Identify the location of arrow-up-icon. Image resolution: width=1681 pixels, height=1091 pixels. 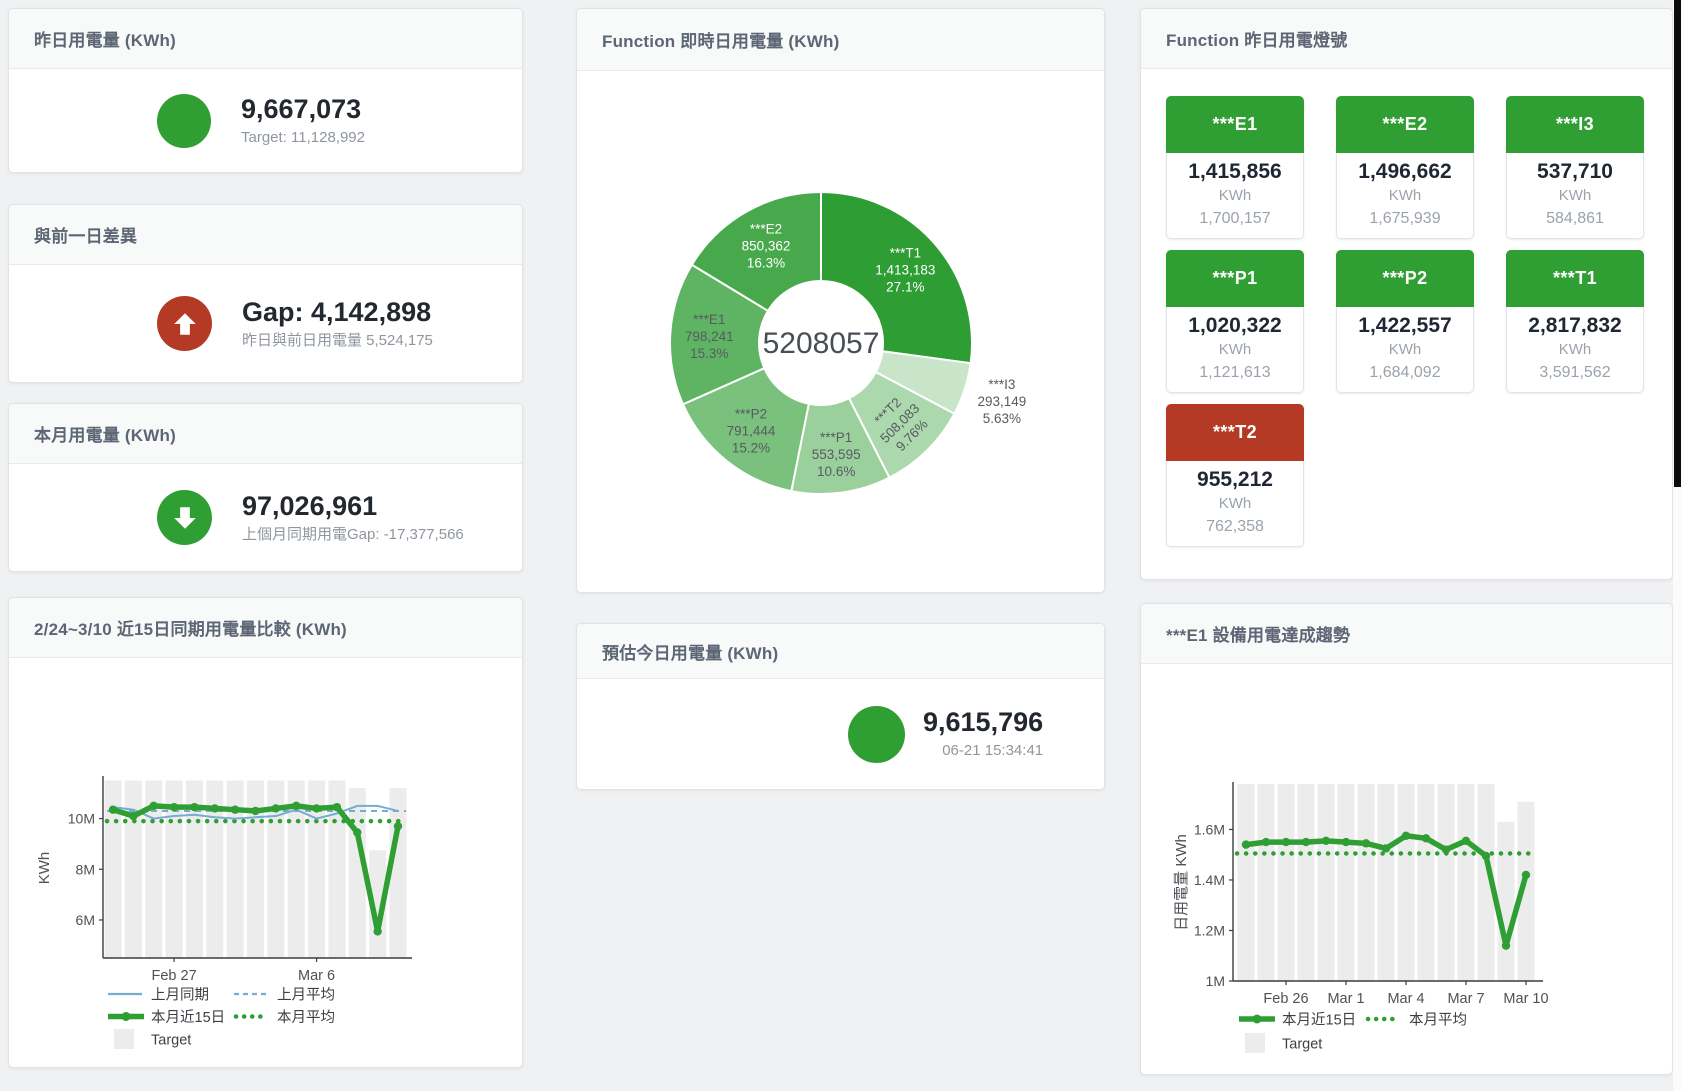
(184, 323).